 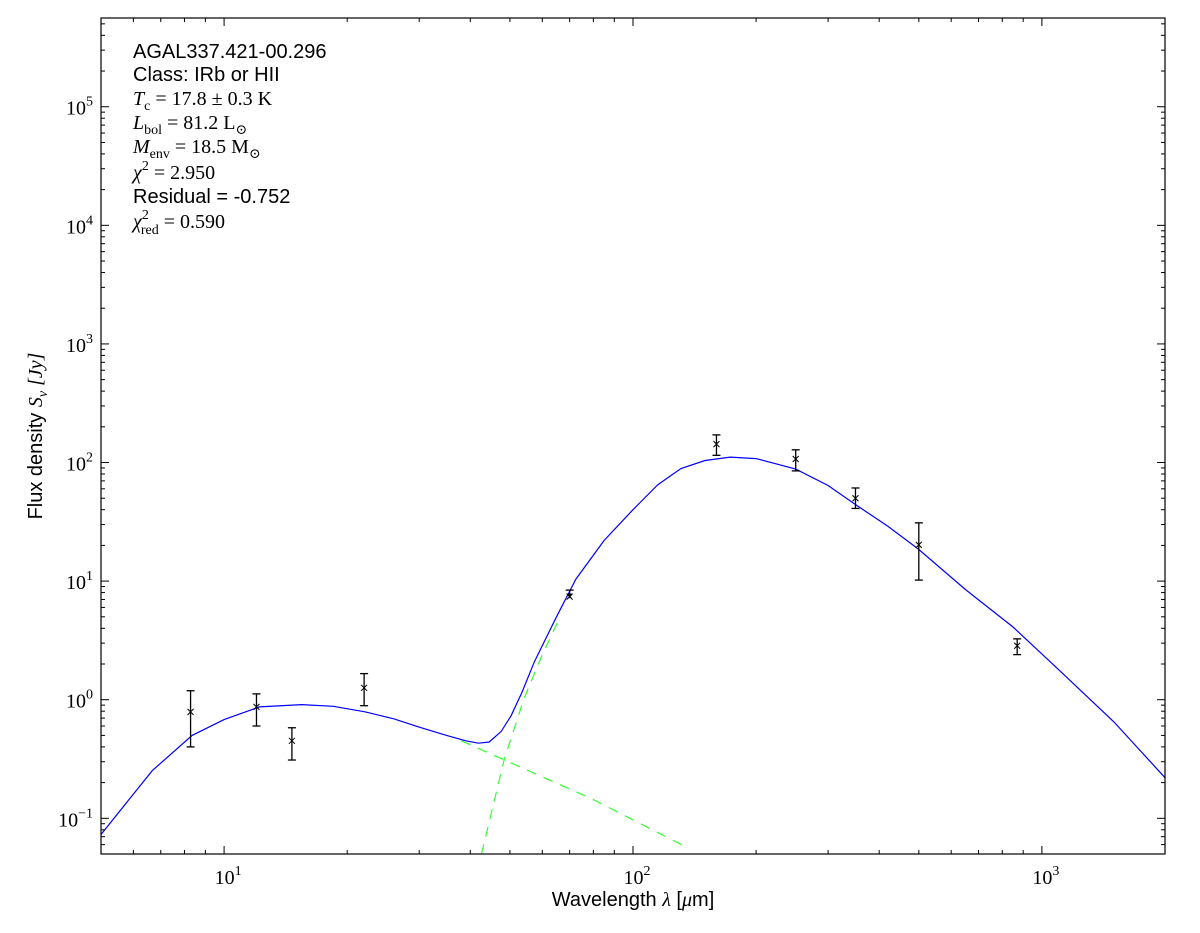 What do you see at coordinates (89, 220) in the screenshot?
I see `tick-exponent: 4` at bounding box center [89, 220].